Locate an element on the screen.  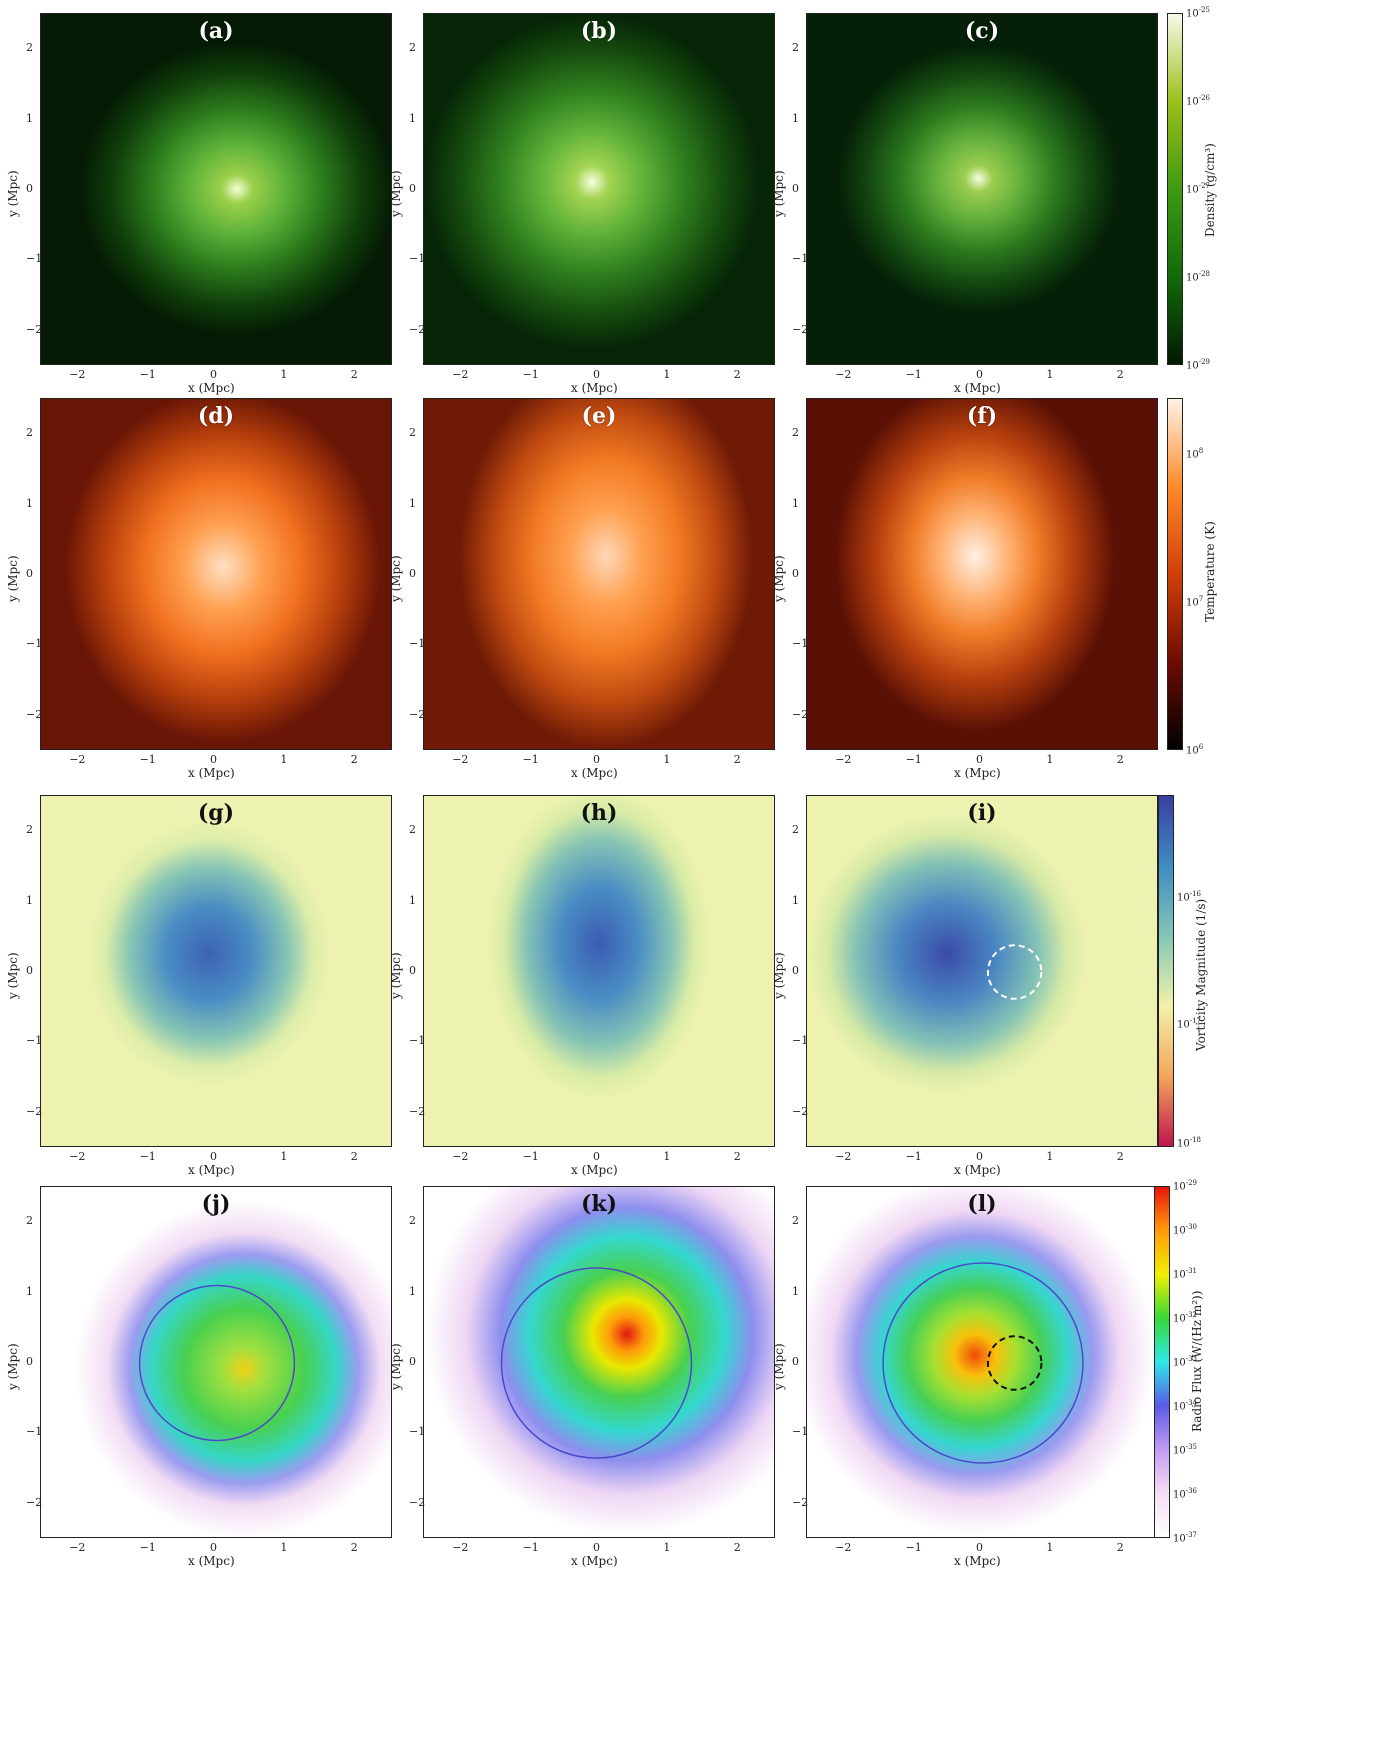
plot-area: (c) is located at coordinates (982, 189).